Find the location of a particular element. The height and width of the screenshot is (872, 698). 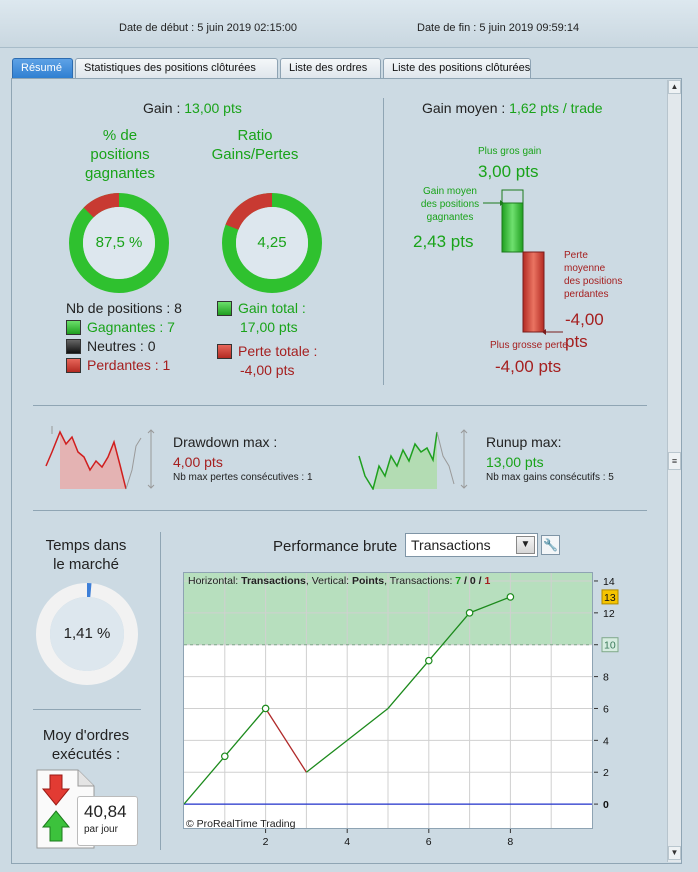

perf-copyright: © ProRealTime Trading is located at coordinates (241, 824).